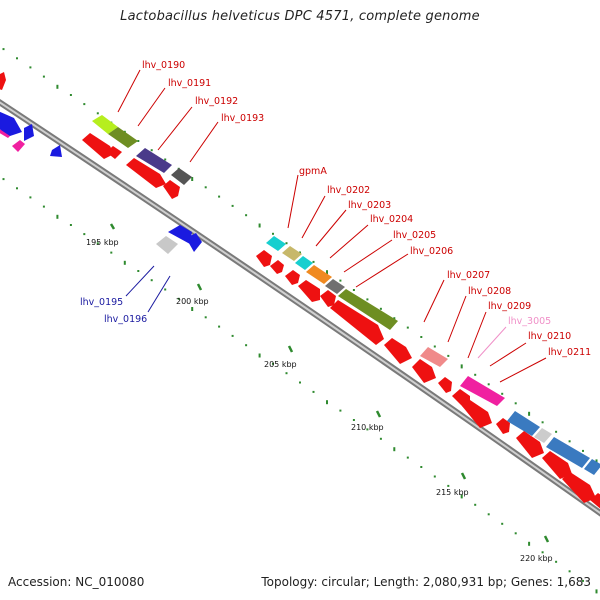  What do you see at coordinates (348, 190) in the screenshot?
I see `gene-label-lhv0202: lhv_0202` at bounding box center [348, 190].